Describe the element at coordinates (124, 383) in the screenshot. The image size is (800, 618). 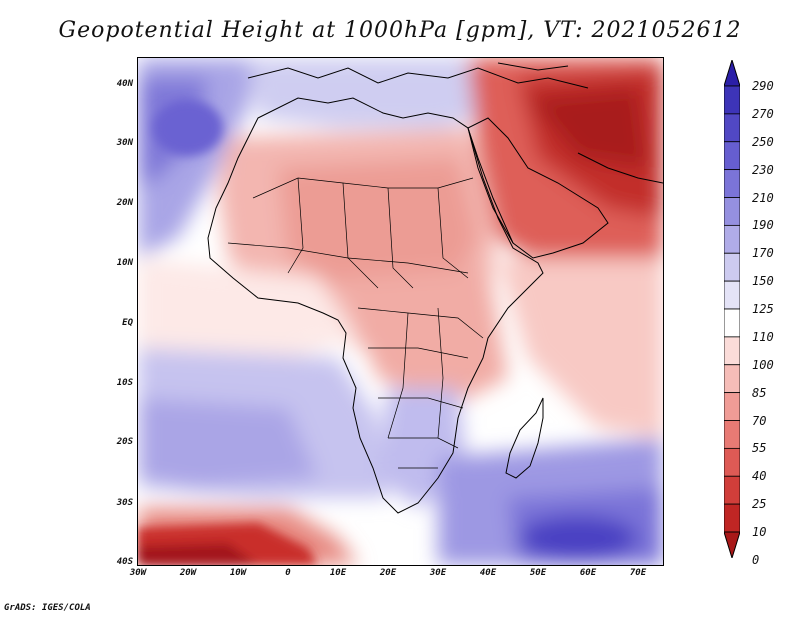
I see `lat-label-10s: 10S` at that location.